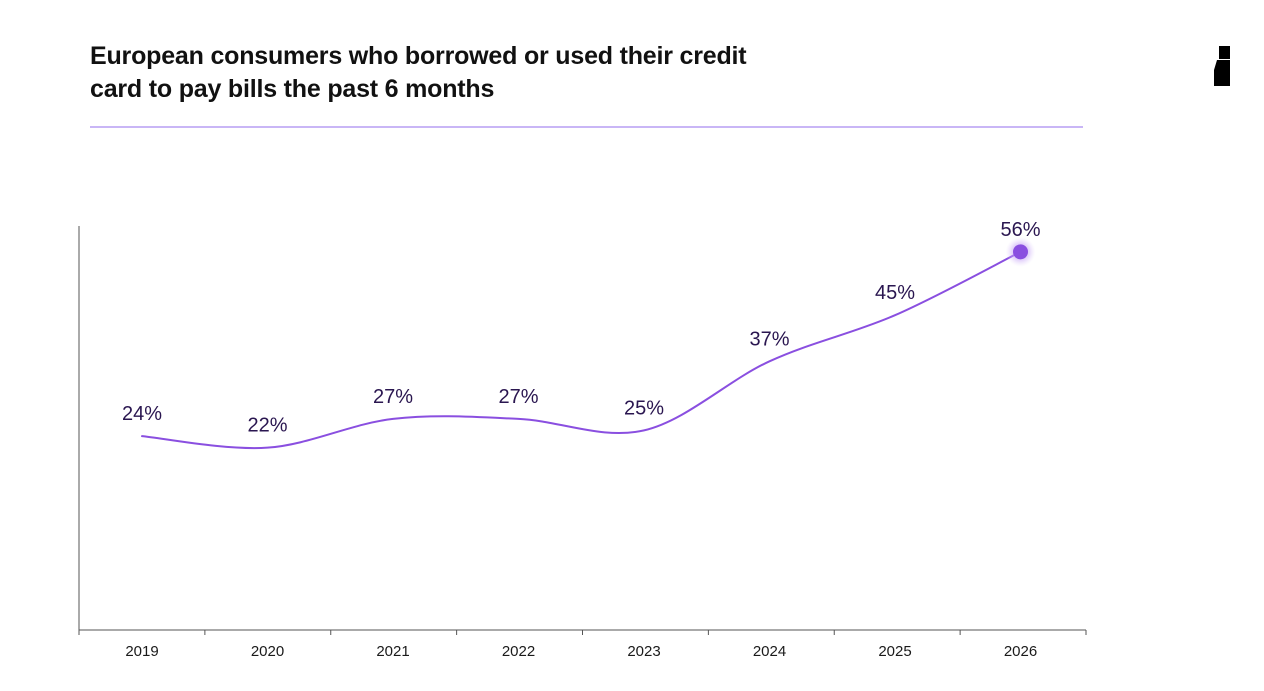  What do you see at coordinates (769, 651) in the screenshot?
I see `x-tick-label: 2024` at bounding box center [769, 651].